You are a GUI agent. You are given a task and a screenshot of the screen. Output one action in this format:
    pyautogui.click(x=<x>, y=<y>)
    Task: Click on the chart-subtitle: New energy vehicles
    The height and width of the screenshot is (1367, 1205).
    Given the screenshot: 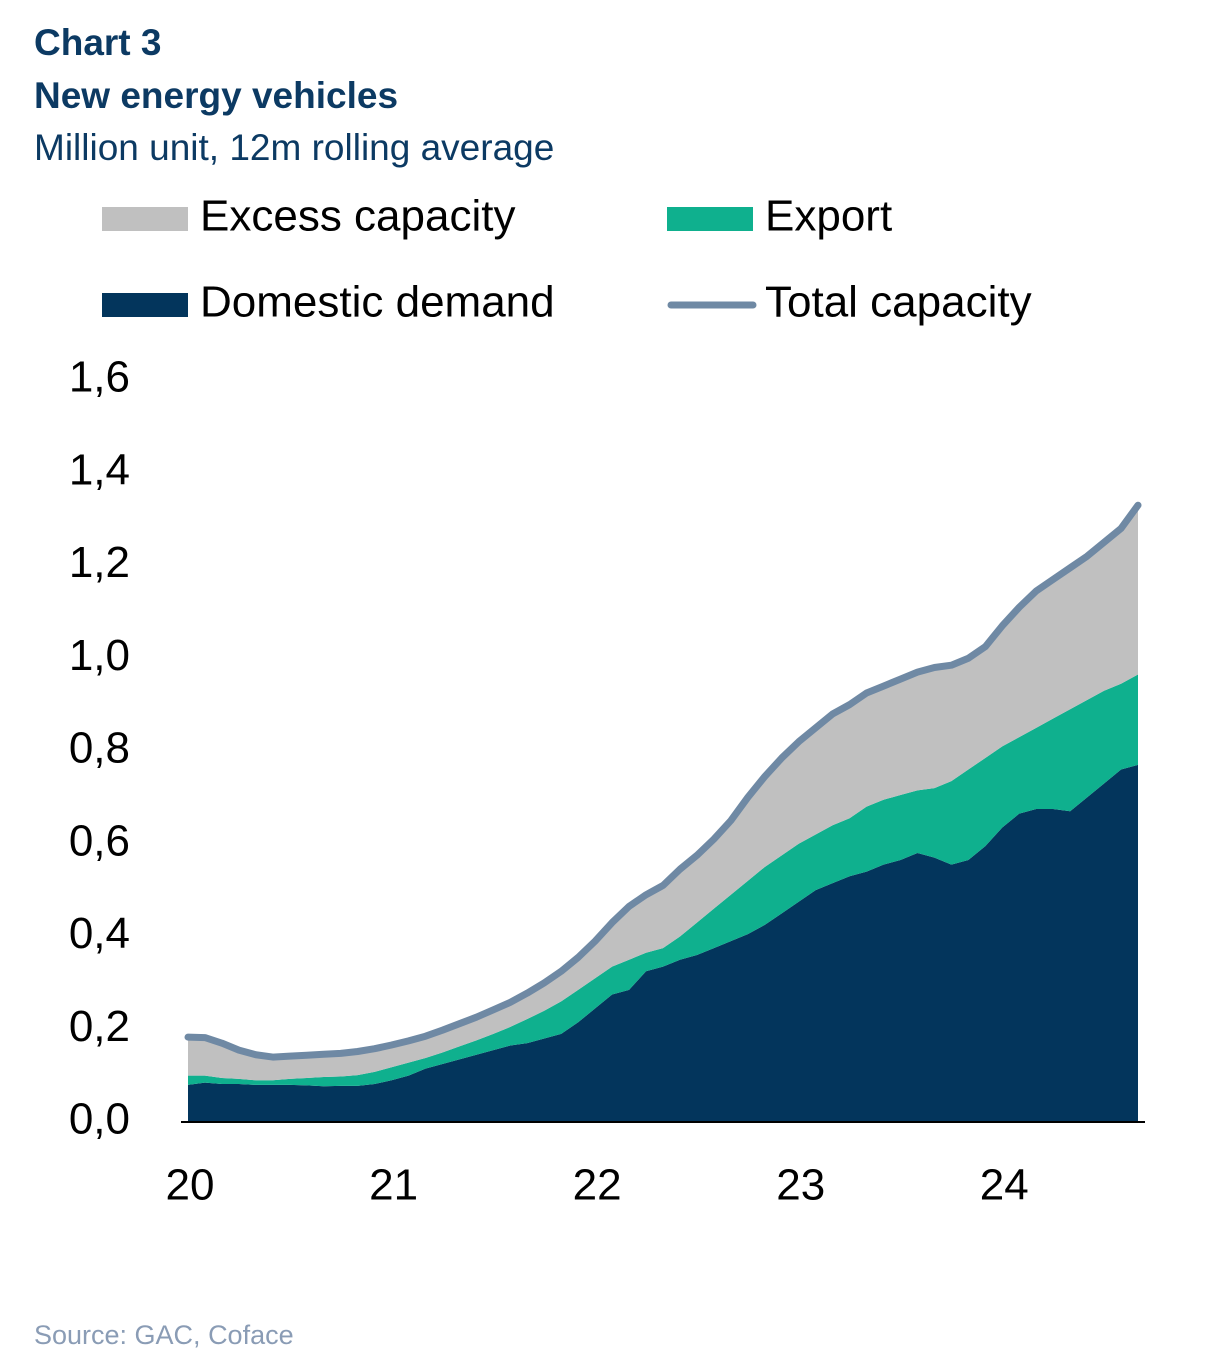 What is the action you would take?
    pyautogui.click(x=216, y=95)
    